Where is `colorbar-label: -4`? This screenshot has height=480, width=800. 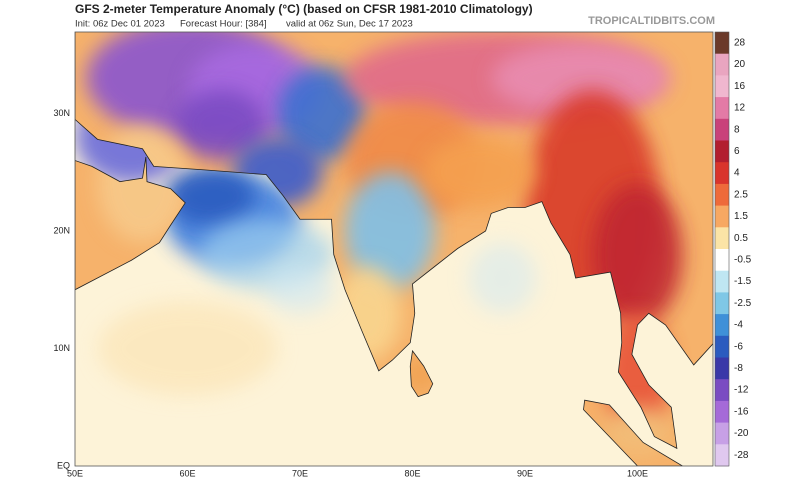 colorbar-label: -4 is located at coordinates (738, 325).